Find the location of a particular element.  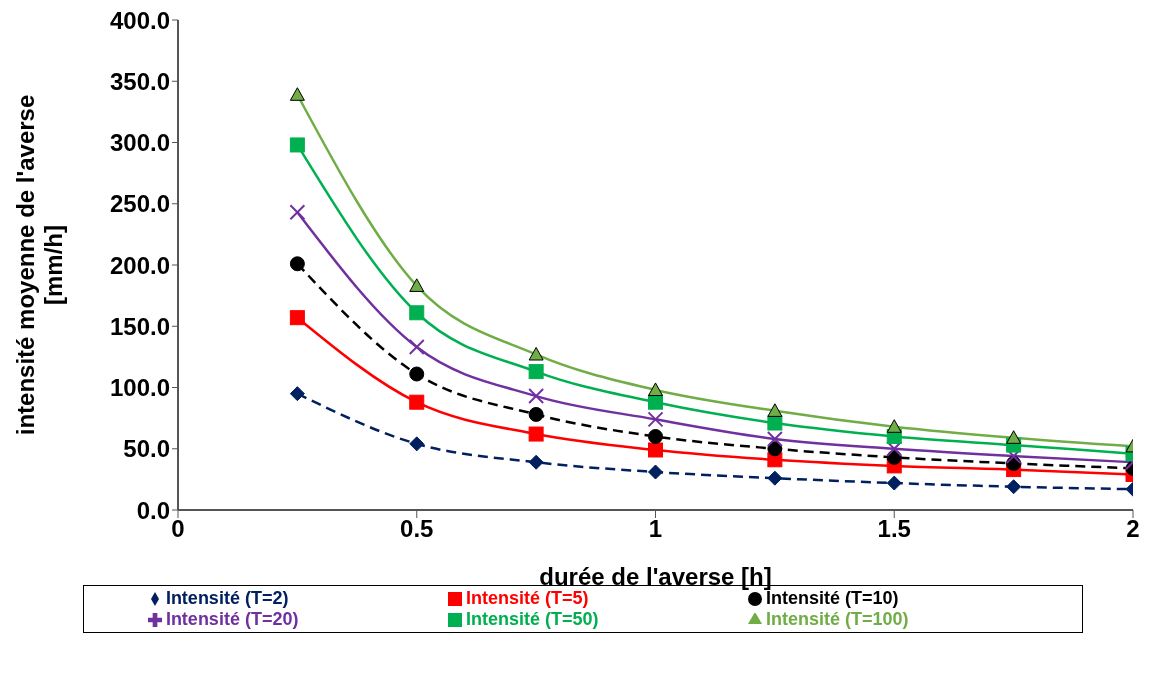

y-tick-label: 250.0 is located at coordinates (139, 204).